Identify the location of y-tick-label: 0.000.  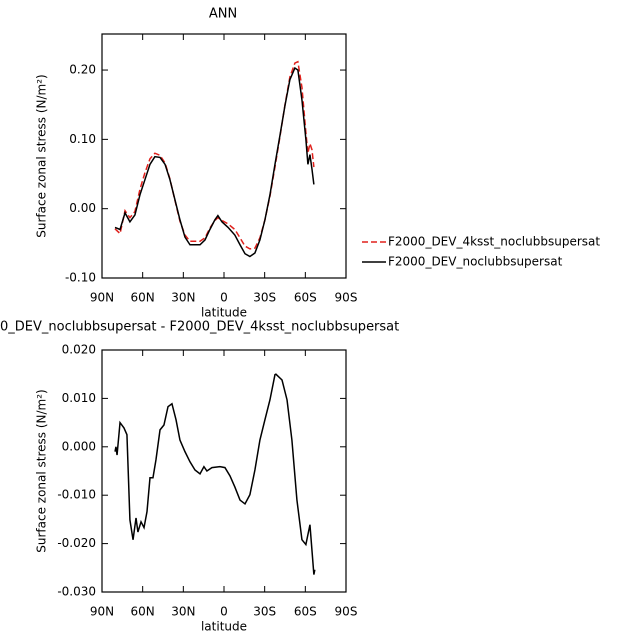
(79, 446).